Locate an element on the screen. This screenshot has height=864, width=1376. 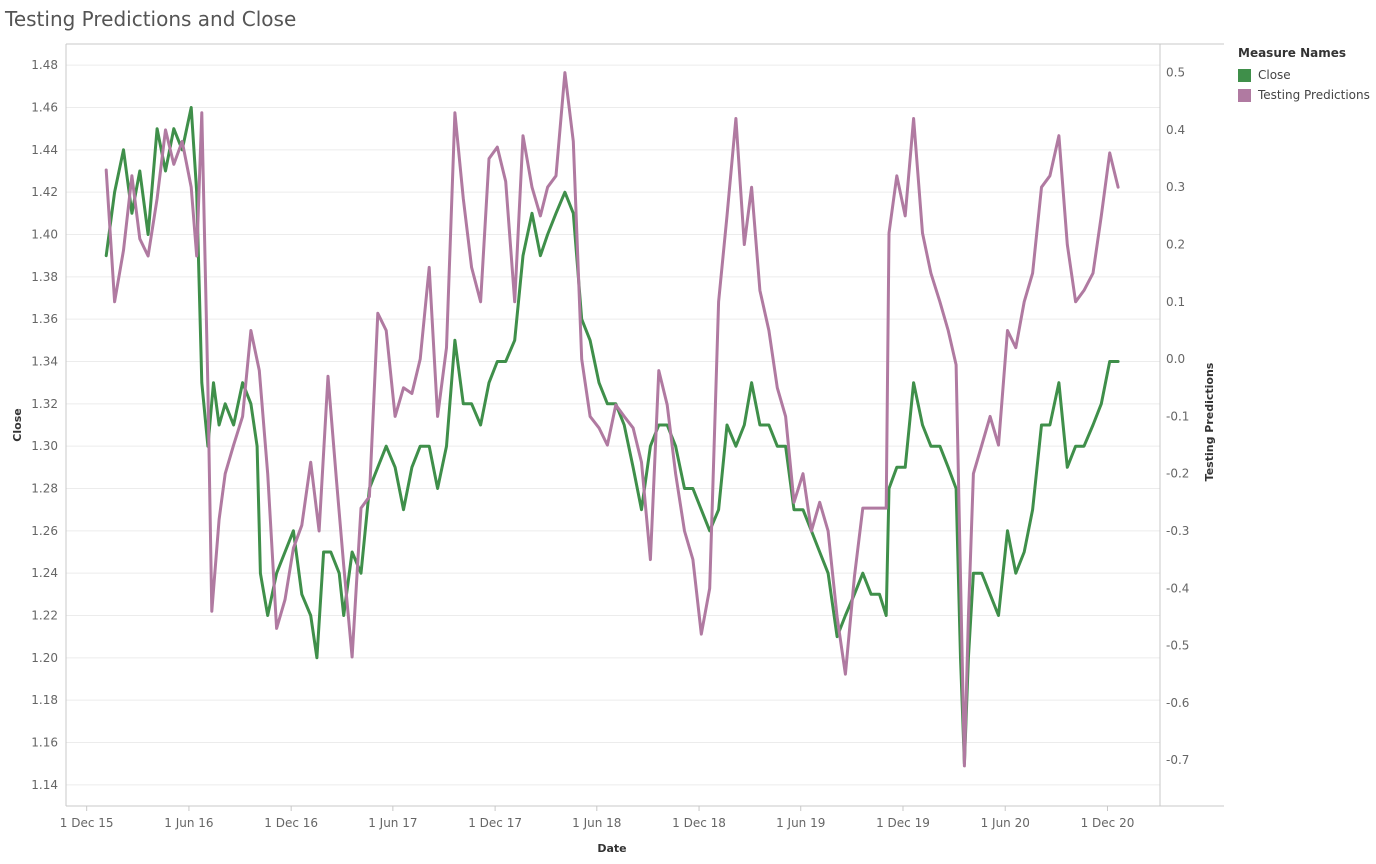
left-tick-label: 1.44 is located at coordinates (44, 150).